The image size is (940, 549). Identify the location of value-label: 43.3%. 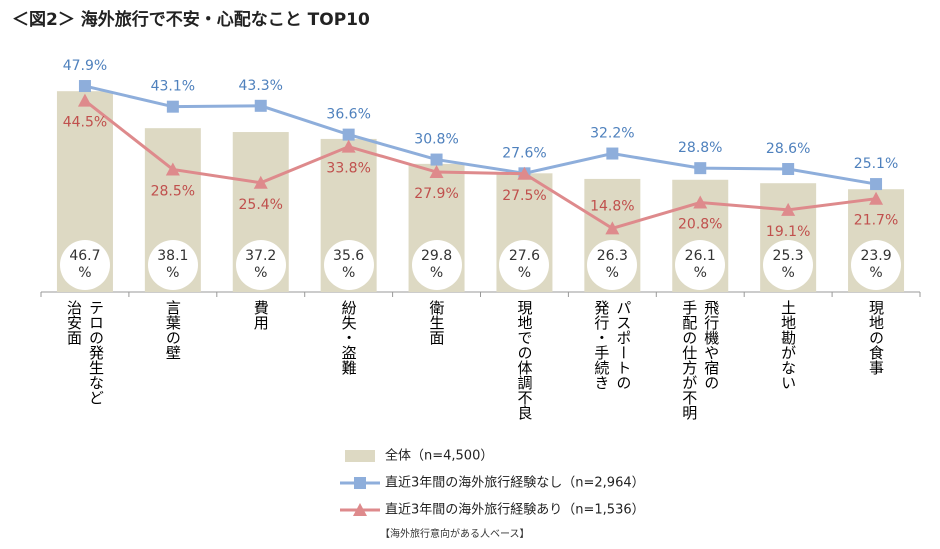
(261, 86).